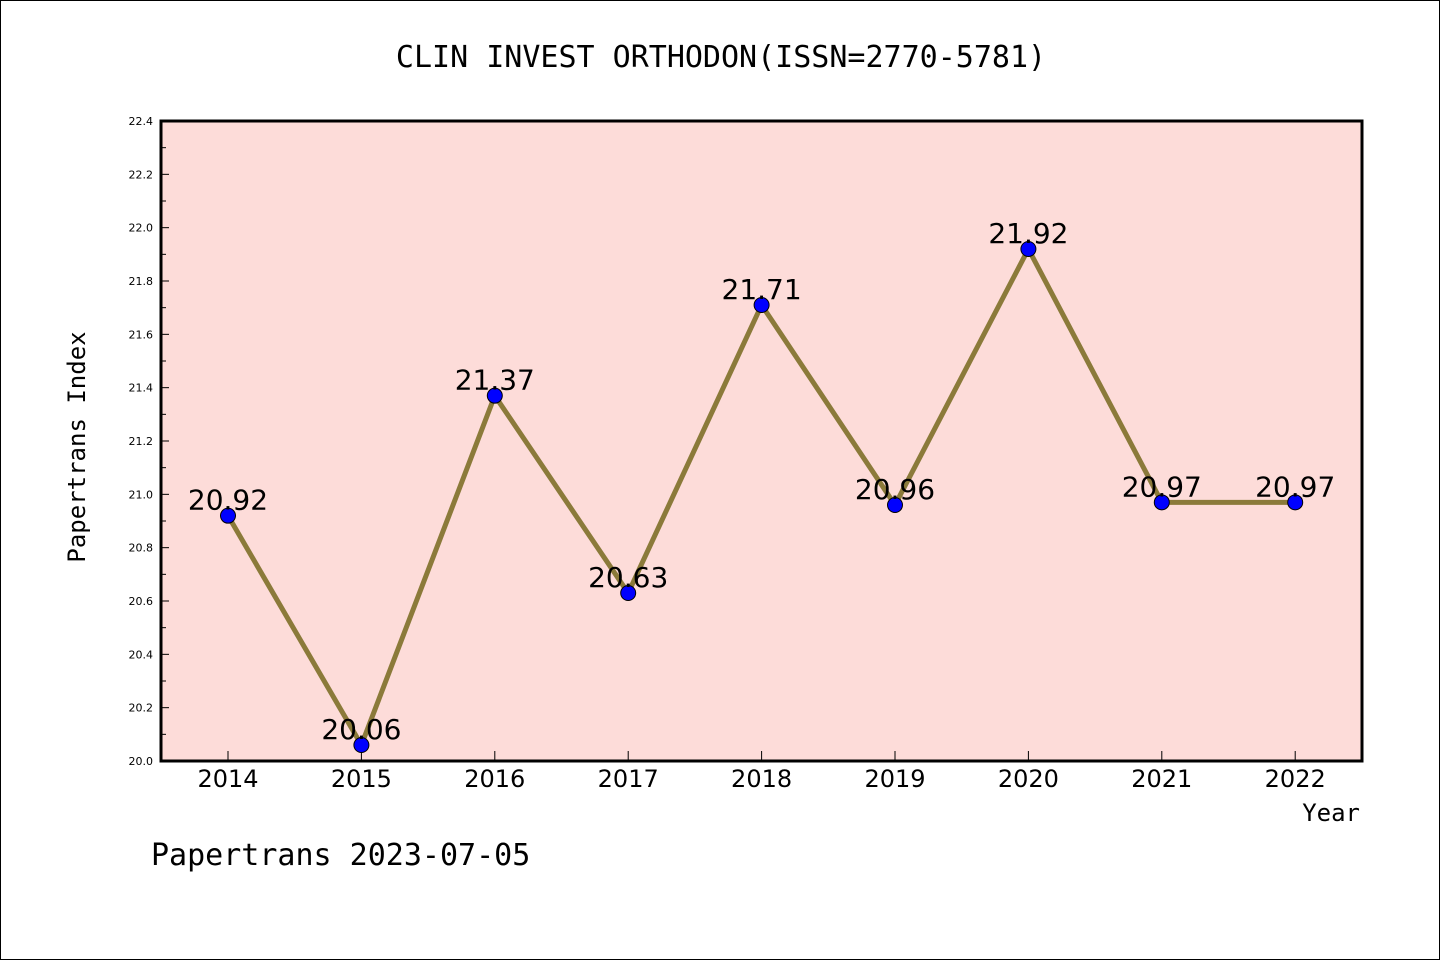 This screenshot has width=1440, height=960. What do you see at coordinates (141, 441) in the screenshot?
I see `y-tick-label: 21.2` at bounding box center [141, 441].